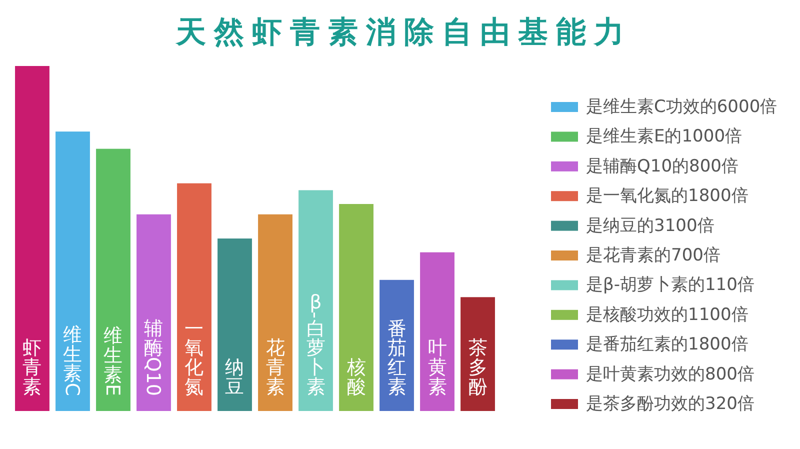 The width and height of the screenshot is (800, 449). I want to click on legend-label: 是维生素C功效的6000倍, so click(682, 107).